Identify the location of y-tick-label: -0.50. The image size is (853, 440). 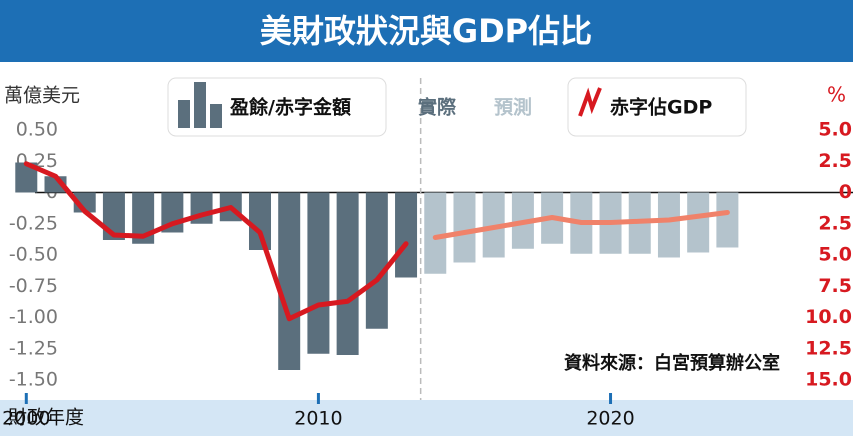
(33, 255).